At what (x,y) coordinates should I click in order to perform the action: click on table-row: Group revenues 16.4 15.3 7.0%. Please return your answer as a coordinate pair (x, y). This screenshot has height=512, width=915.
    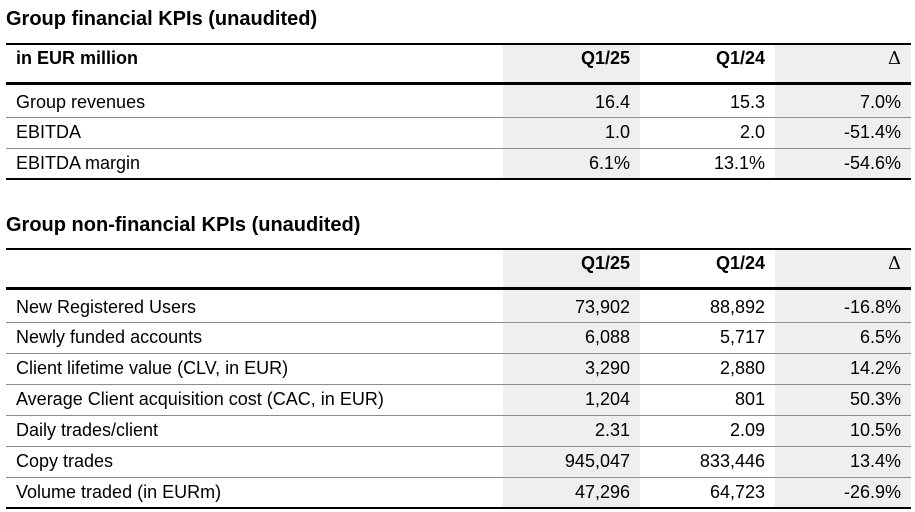
    Looking at the image, I should click on (458, 100).